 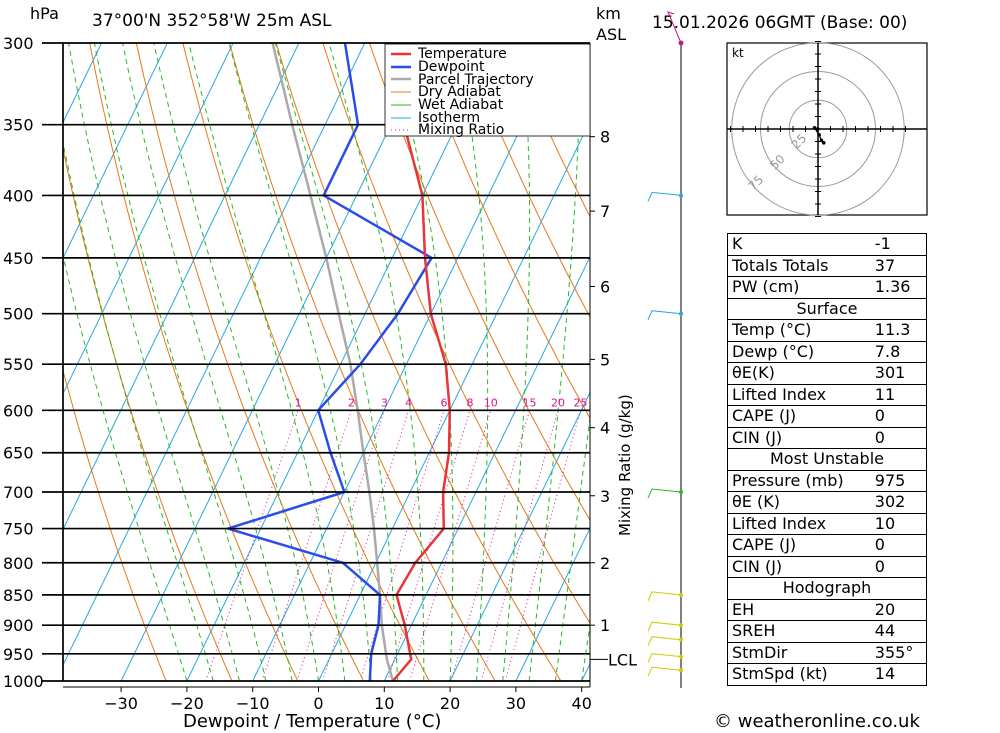 I want to click on mixing-ratio-label: 10, so click(x=491, y=402).